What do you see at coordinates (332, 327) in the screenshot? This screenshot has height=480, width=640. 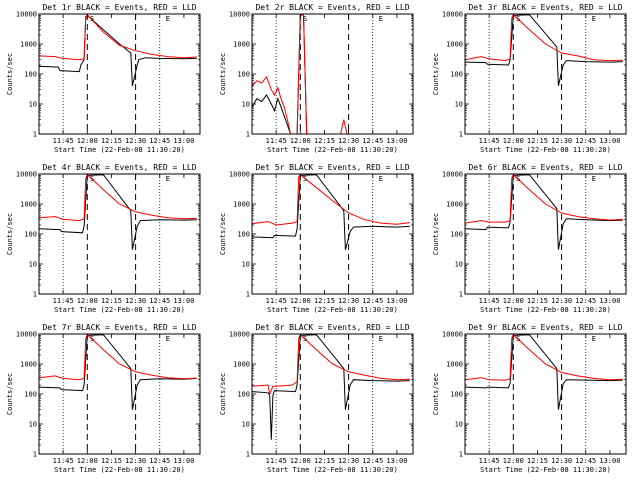 I see `plot-title: Det 8r BLACK = Events, RED = LLD` at bounding box center [332, 327].